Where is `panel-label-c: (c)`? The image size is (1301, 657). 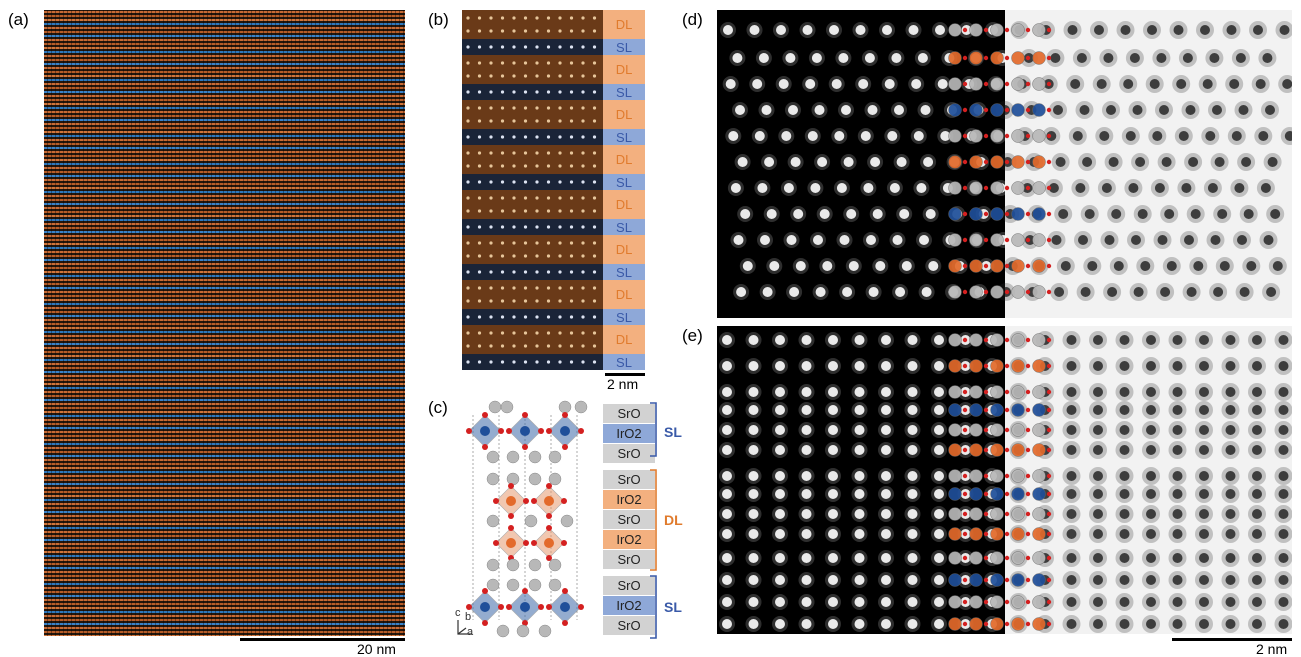
panel-label-c: (c) is located at coordinates (438, 407).